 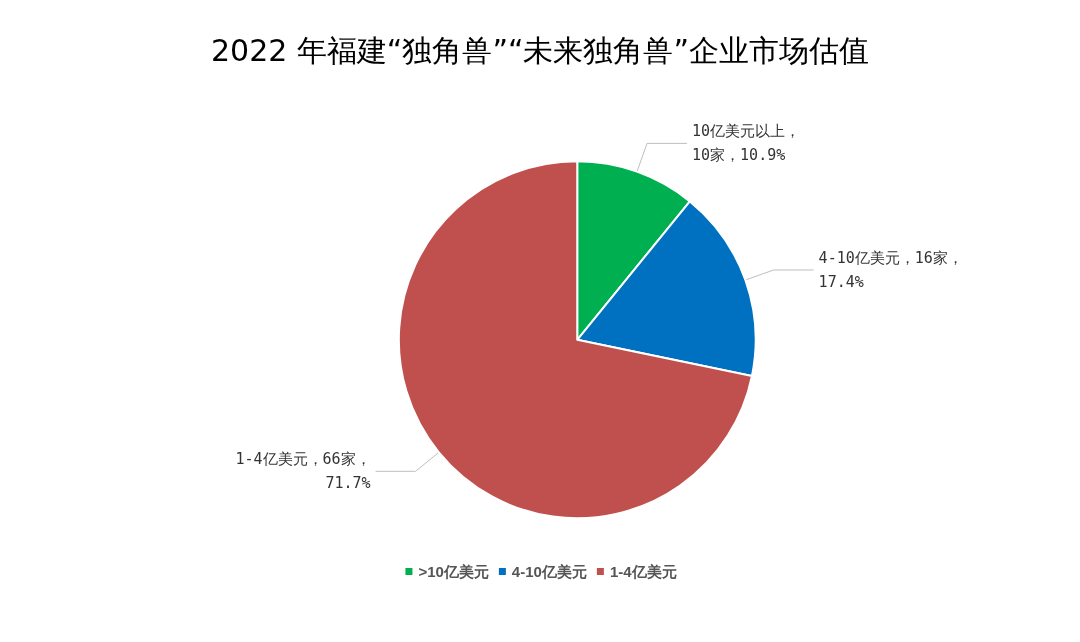 I want to click on legend-label: 1-4亿美元, so click(x=643, y=571).